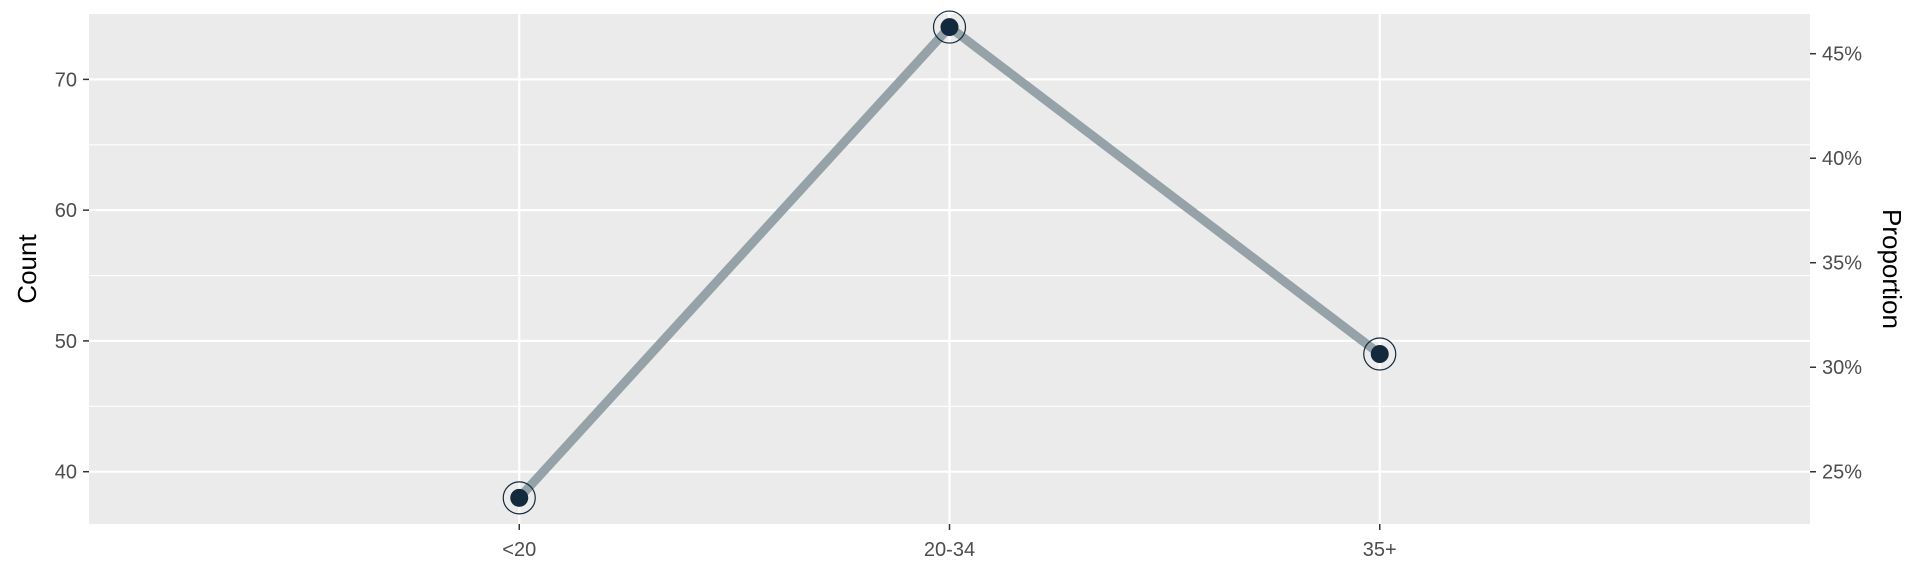  What do you see at coordinates (1842, 159) in the screenshot?
I see `y2-tick-label: 40%` at bounding box center [1842, 159].